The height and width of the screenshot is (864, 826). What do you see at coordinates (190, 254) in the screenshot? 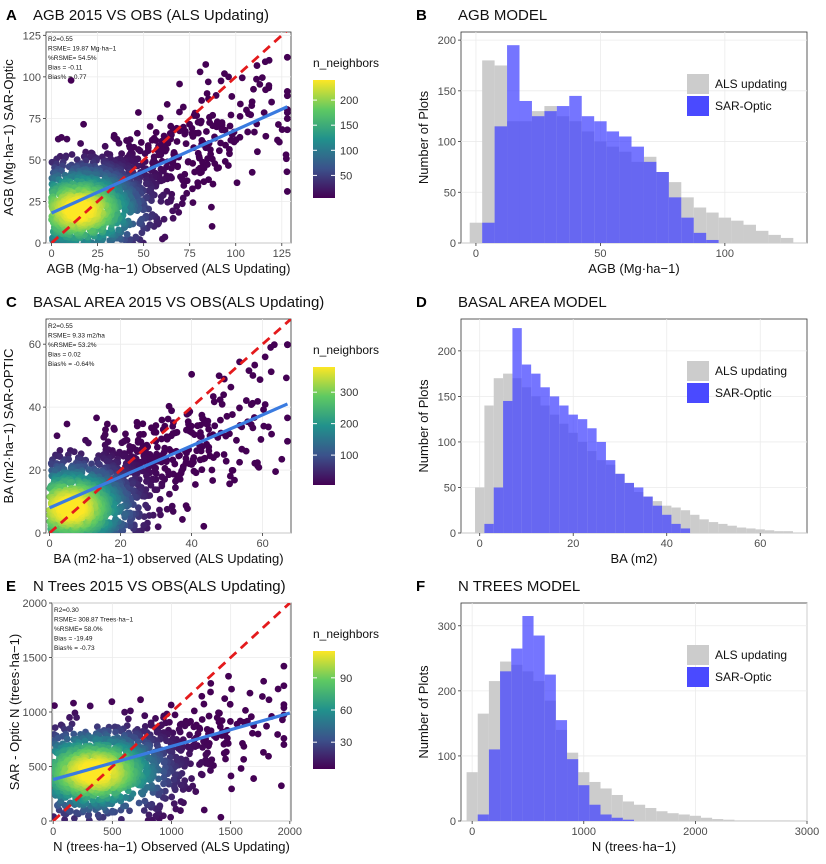
I see `x-tick-label: 75` at bounding box center [190, 254].